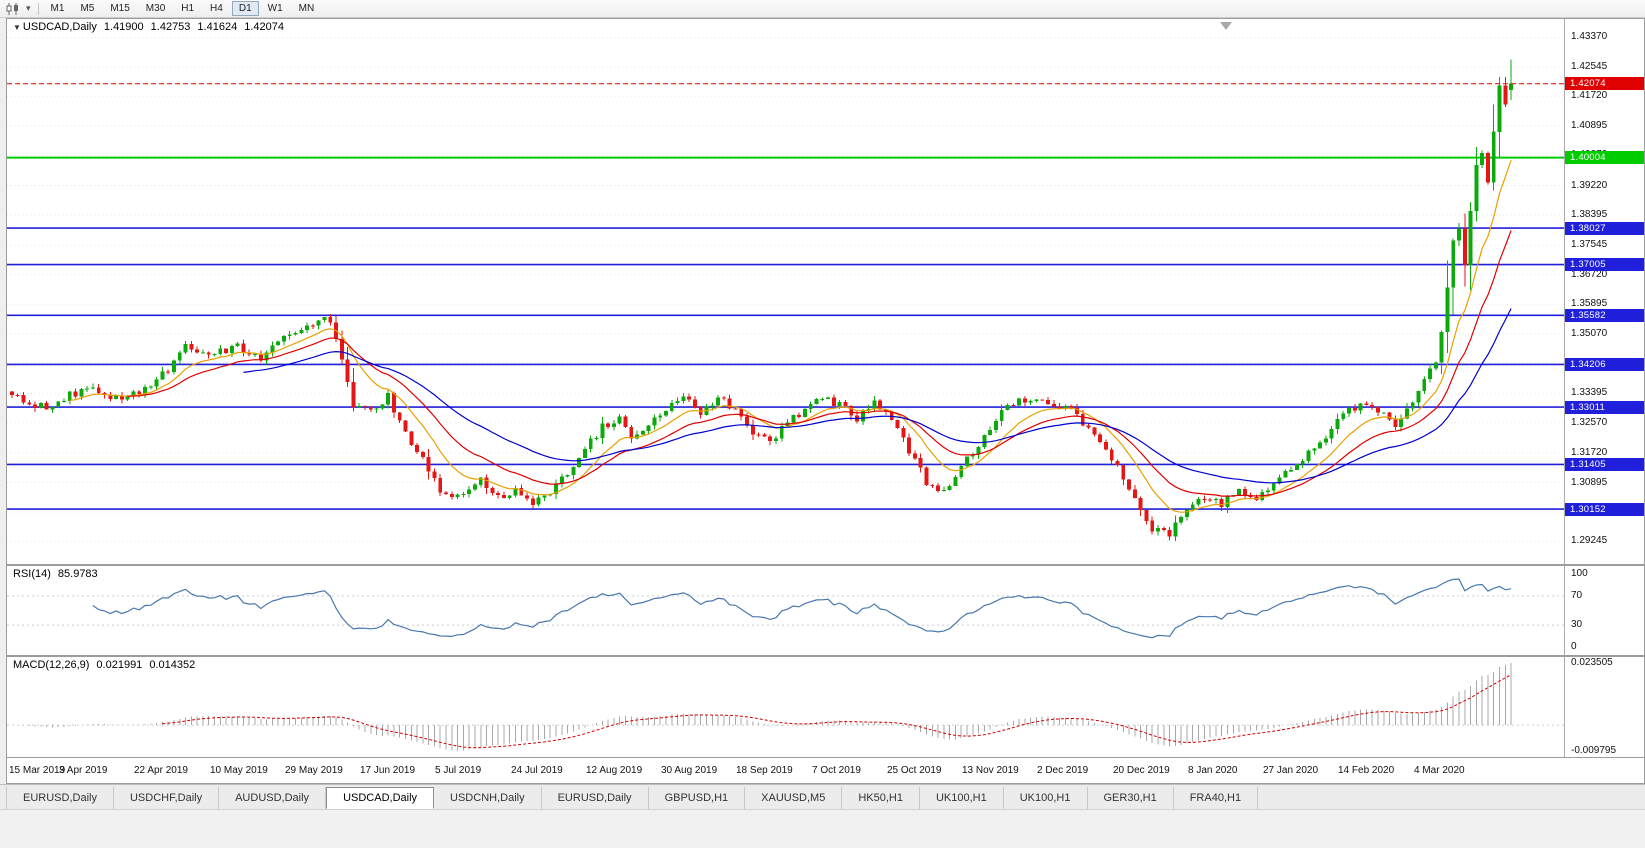 The width and height of the screenshot is (1645, 848). Describe the element at coordinates (1604, 157) in the screenshot. I see `level-price-badge: 1.40004` at that location.